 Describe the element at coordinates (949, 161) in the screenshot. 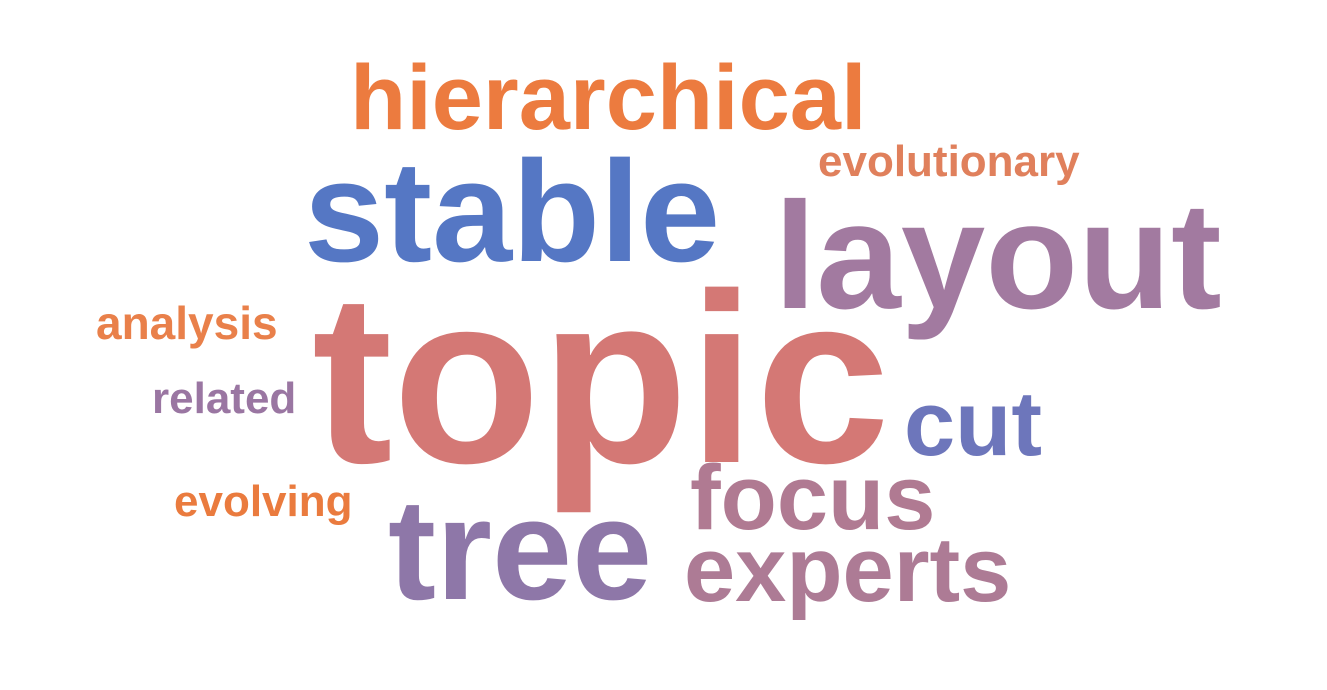

I see `word-evolutionary: evolutionary` at that location.